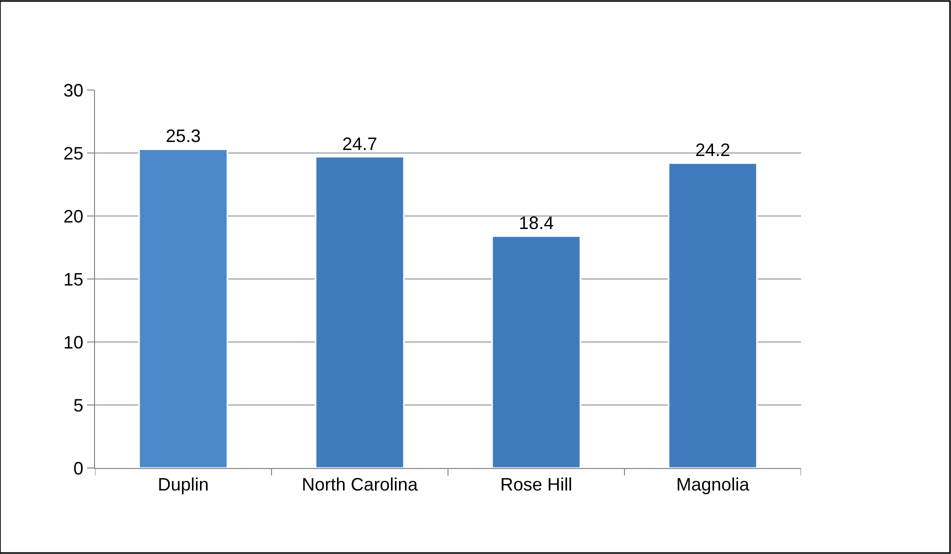 This screenshot has height=554, width=951. Describe the element at coordinates (360, 484) in the screenshot. I see `x-tick-label: North Carolina` at that location.